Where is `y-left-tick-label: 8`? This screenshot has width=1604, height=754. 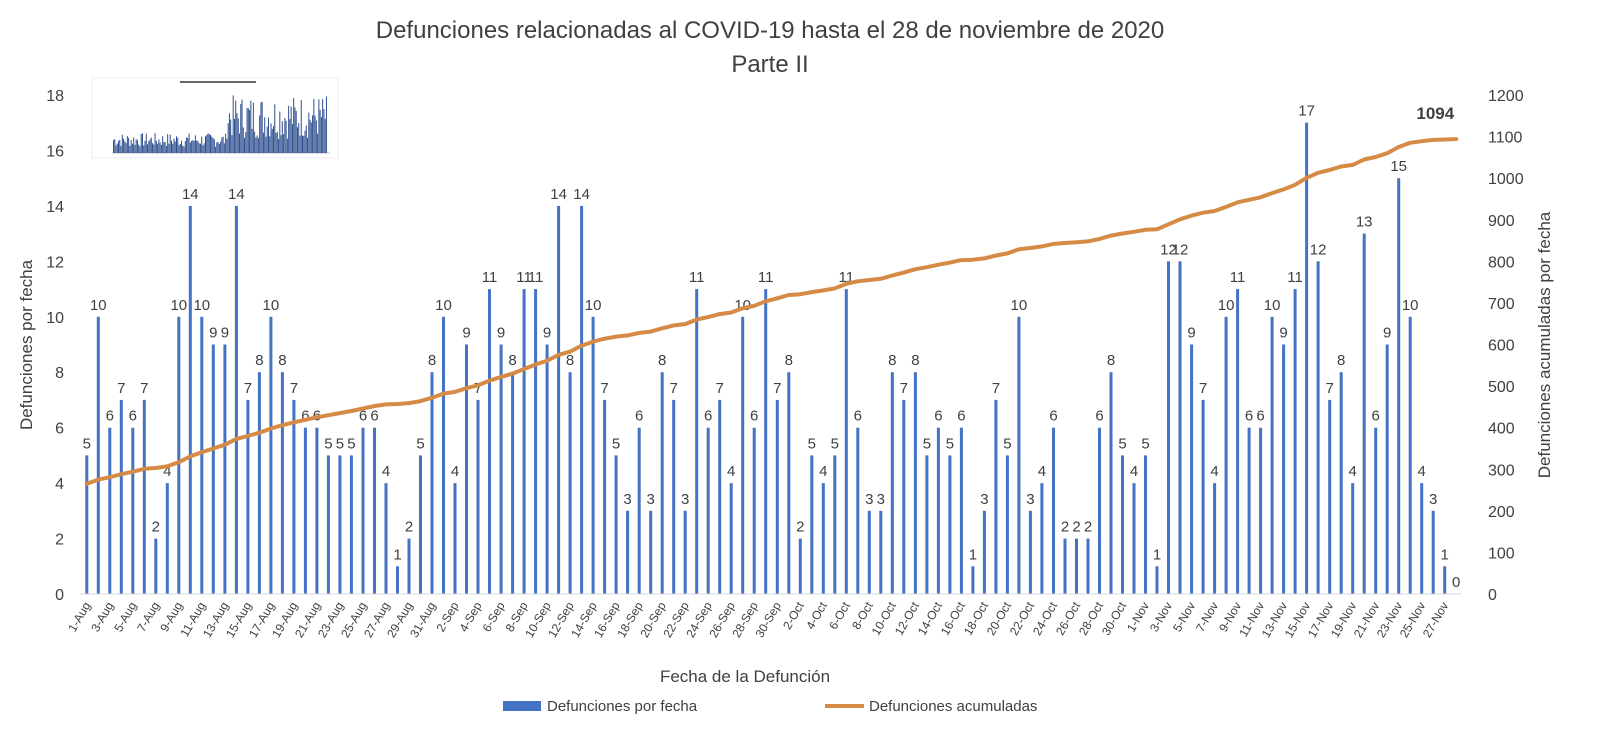
y-left-tick-label: 8 is located at coordinates (59, 373).